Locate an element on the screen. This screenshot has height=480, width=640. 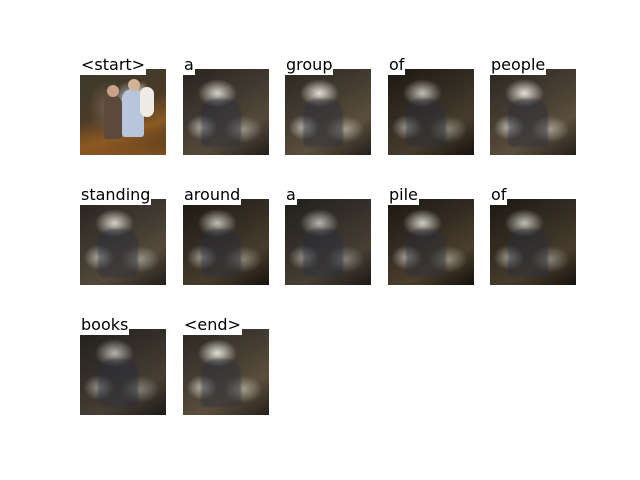
token-label: standing is located at coordinates (116, 195).